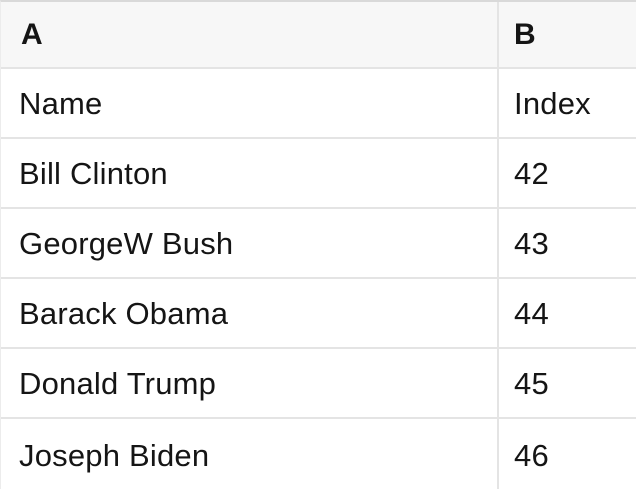 The image size is (636, 489). I want to click on cell-a5-donald-trump: Donald Trump, so click(250, 383).